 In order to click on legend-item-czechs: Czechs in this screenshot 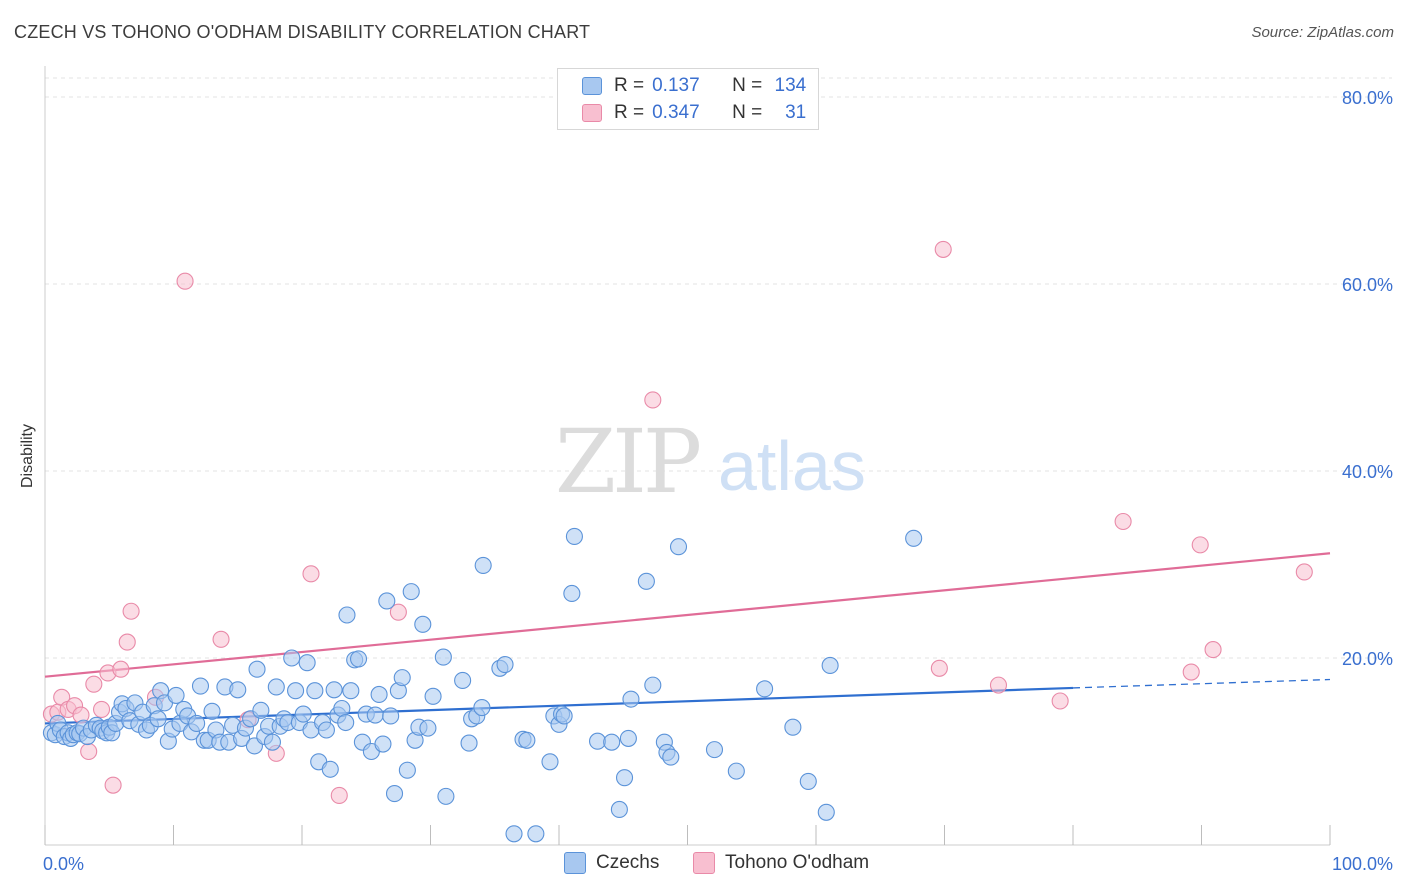, I will do `click(611, 863)`.